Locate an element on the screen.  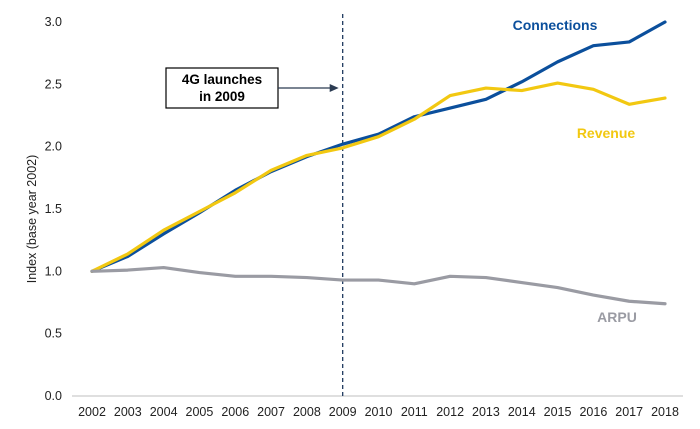
y-axis-title: Index (base year 2002) is located at coordinates (32, 219).